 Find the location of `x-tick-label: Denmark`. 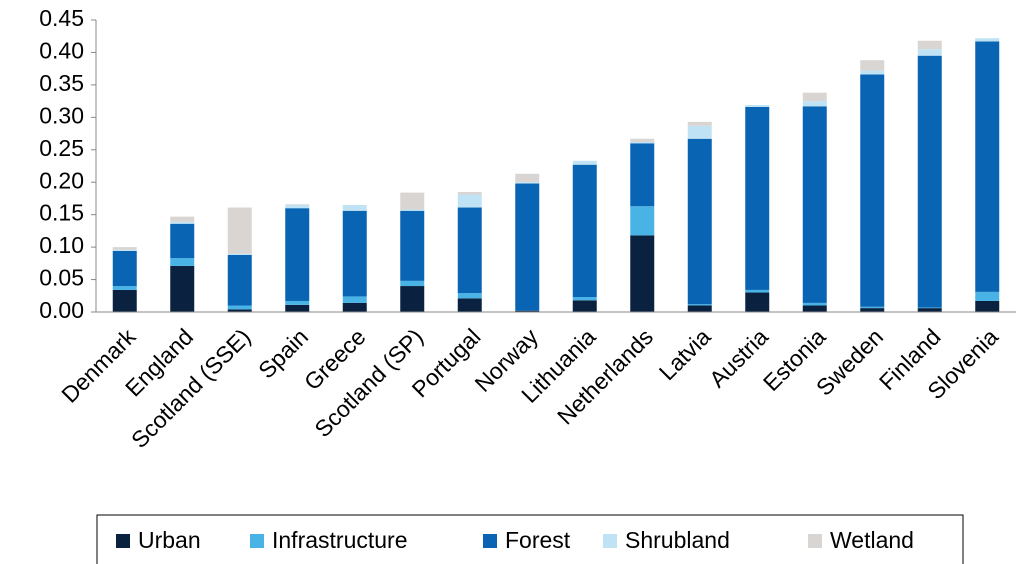

x-tick-label: Denmark is located at coordinates (98, 365).